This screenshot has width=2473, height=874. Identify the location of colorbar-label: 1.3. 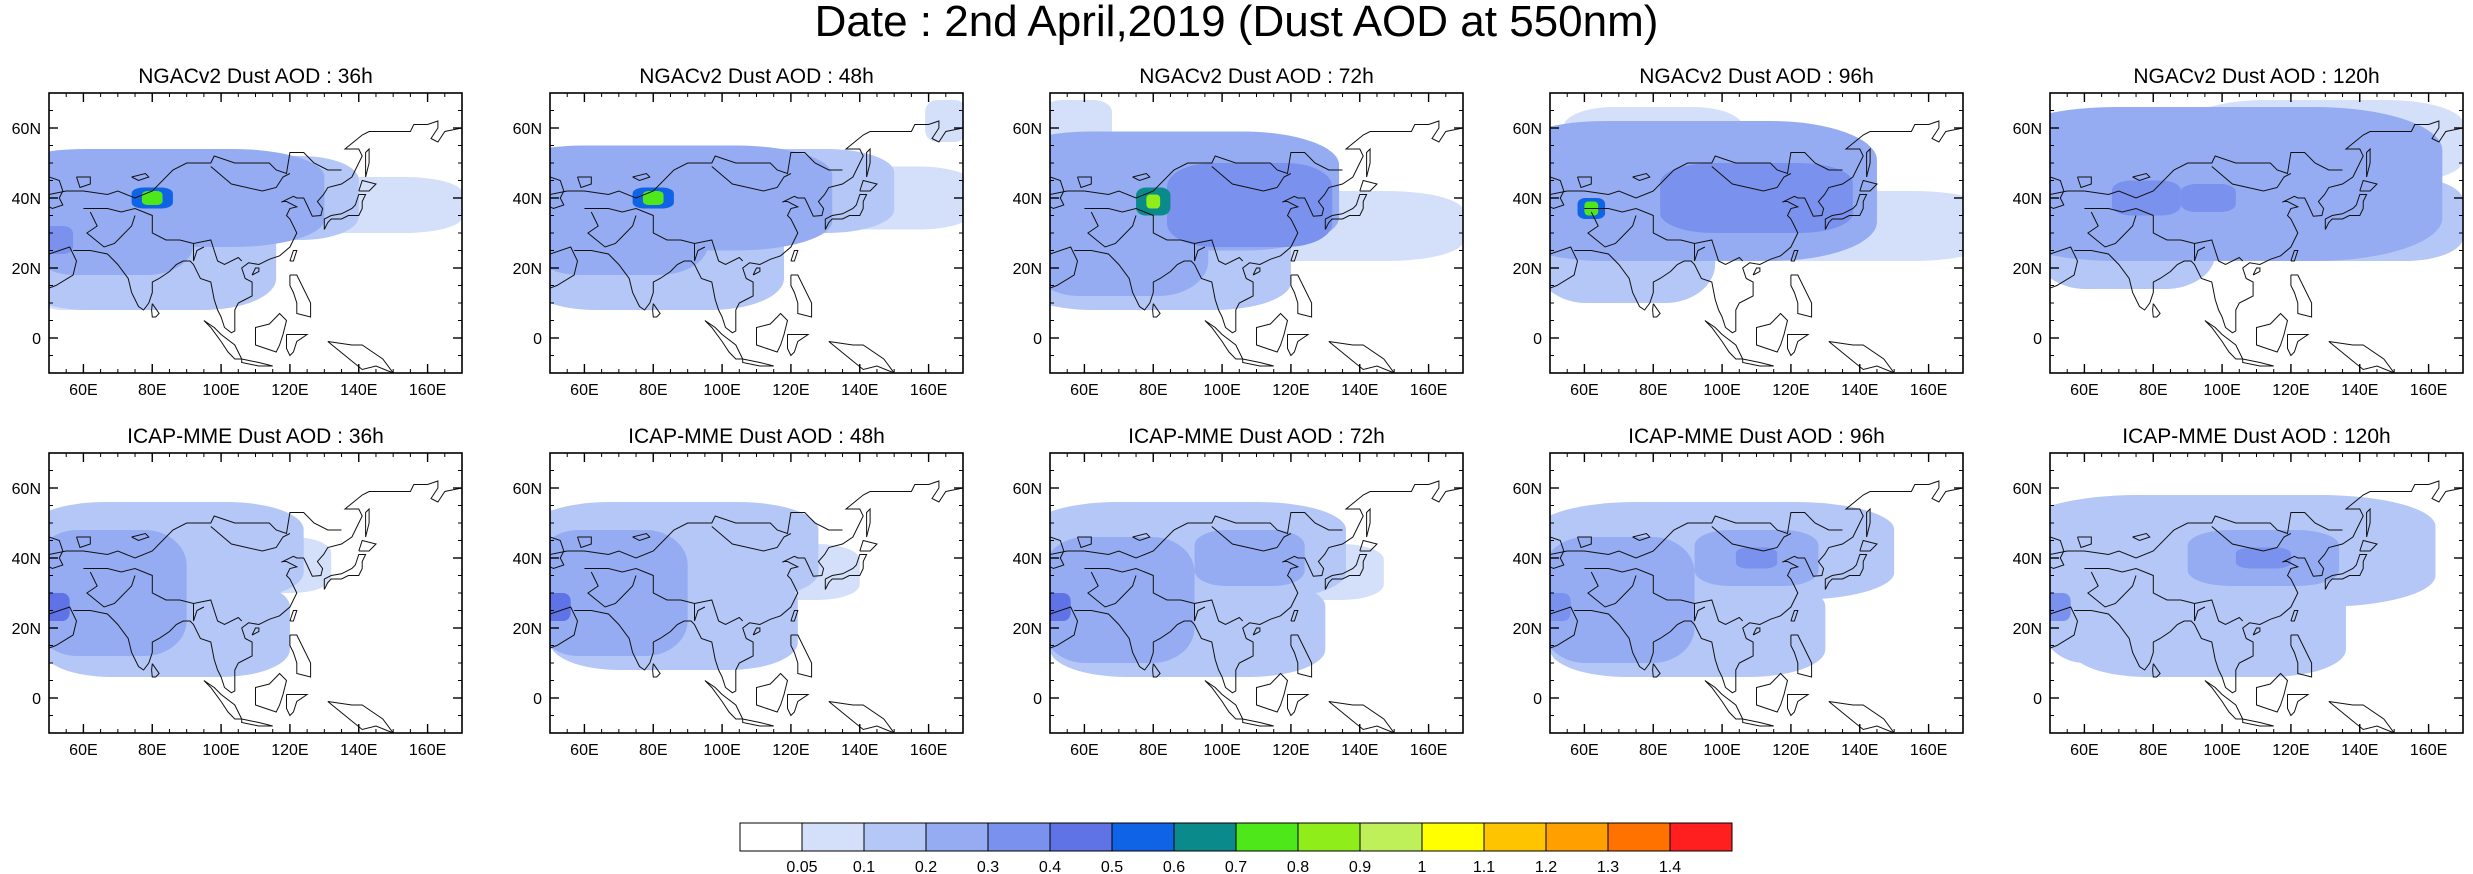
(1608, 866).